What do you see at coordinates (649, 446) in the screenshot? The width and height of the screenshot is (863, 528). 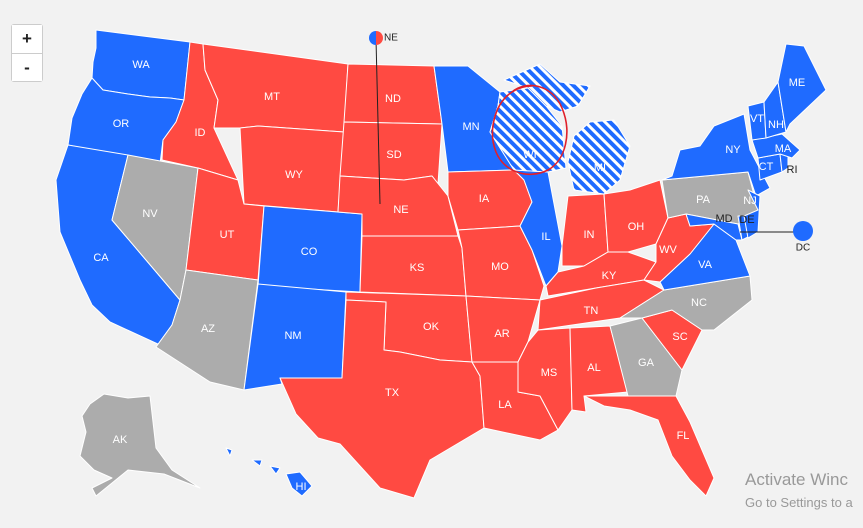 I see `state-FL` at bounding box center [649, 446].